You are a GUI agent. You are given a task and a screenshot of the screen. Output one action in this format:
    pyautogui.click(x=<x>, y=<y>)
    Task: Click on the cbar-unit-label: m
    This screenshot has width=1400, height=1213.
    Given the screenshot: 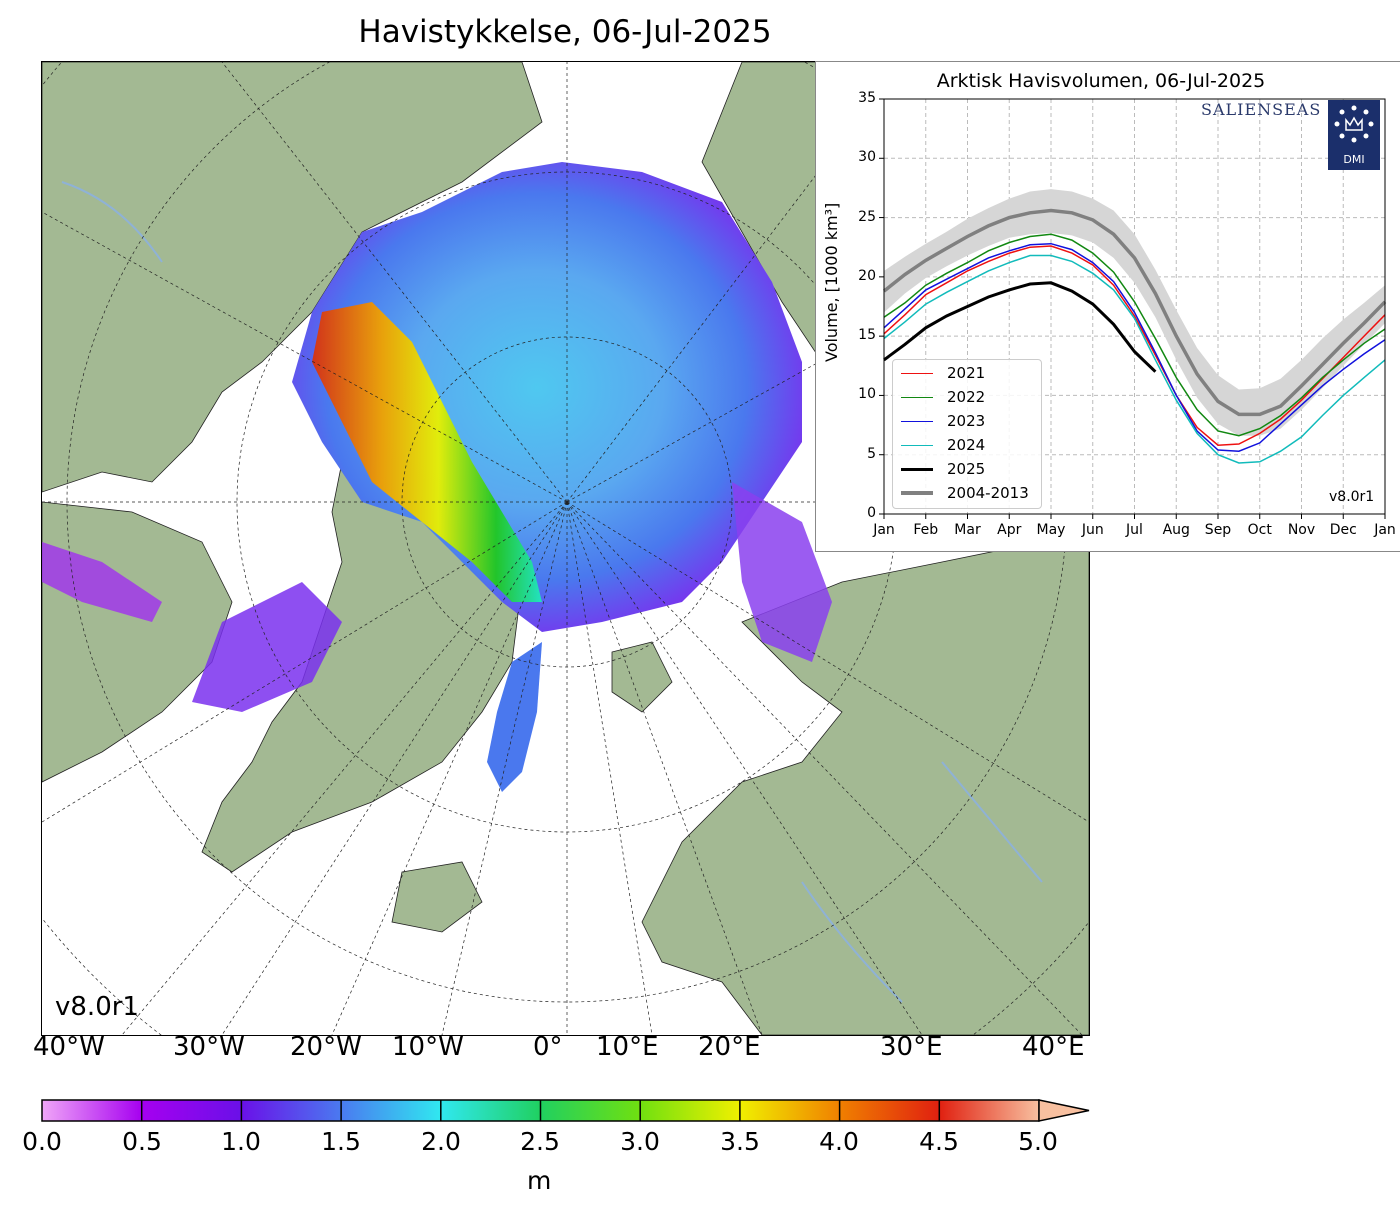 What is the action you would take?
    pyautogui.click(x=539, y=1180)
    